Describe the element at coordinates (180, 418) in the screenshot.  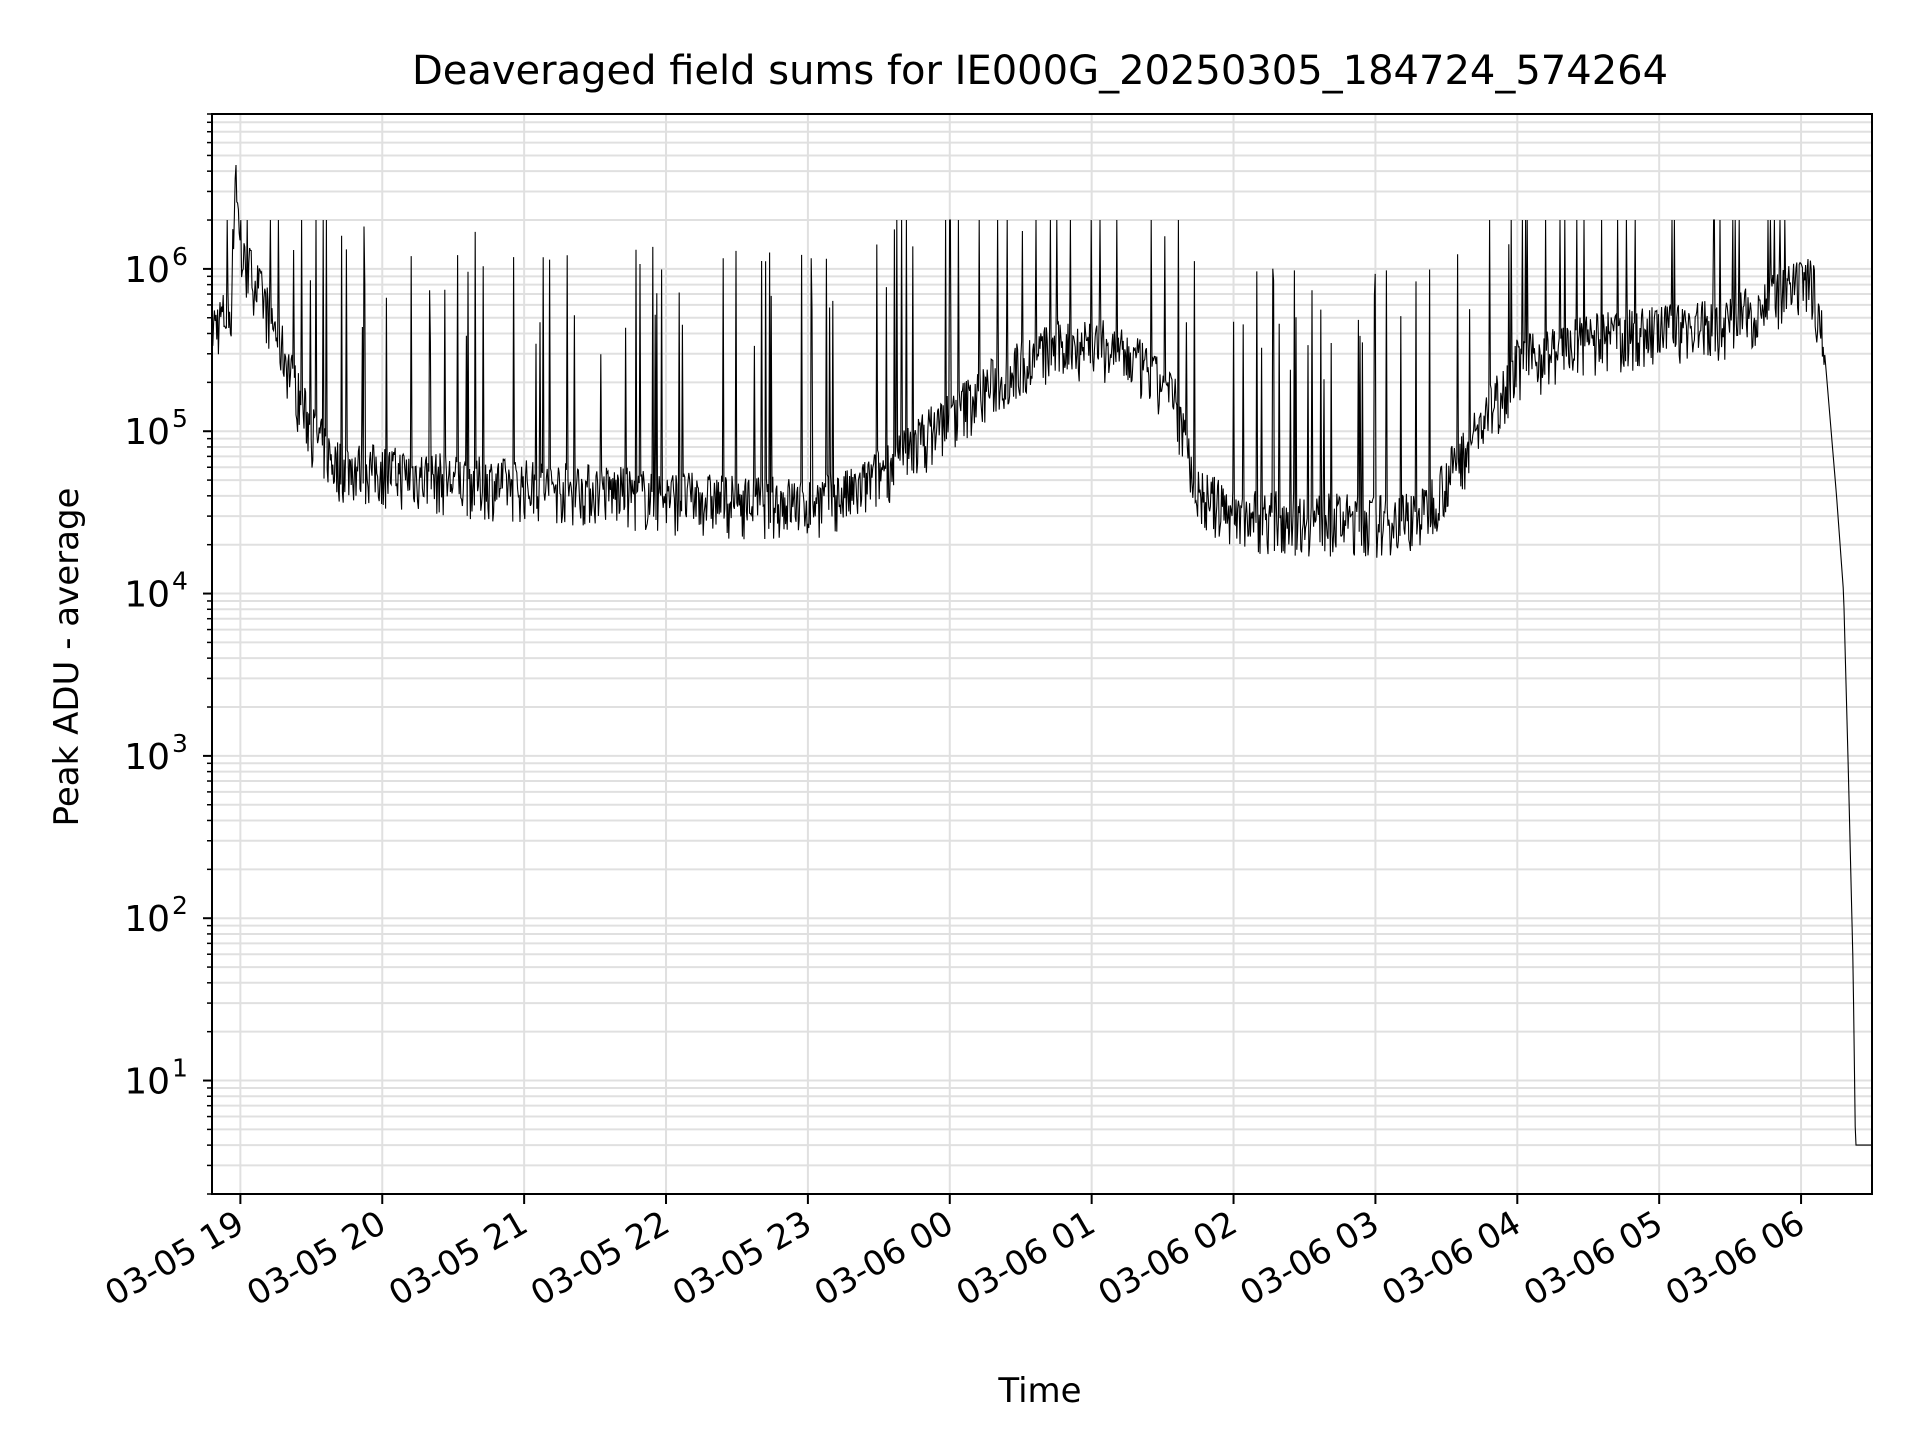
I see `y-tick-exponent: 5` at that location.